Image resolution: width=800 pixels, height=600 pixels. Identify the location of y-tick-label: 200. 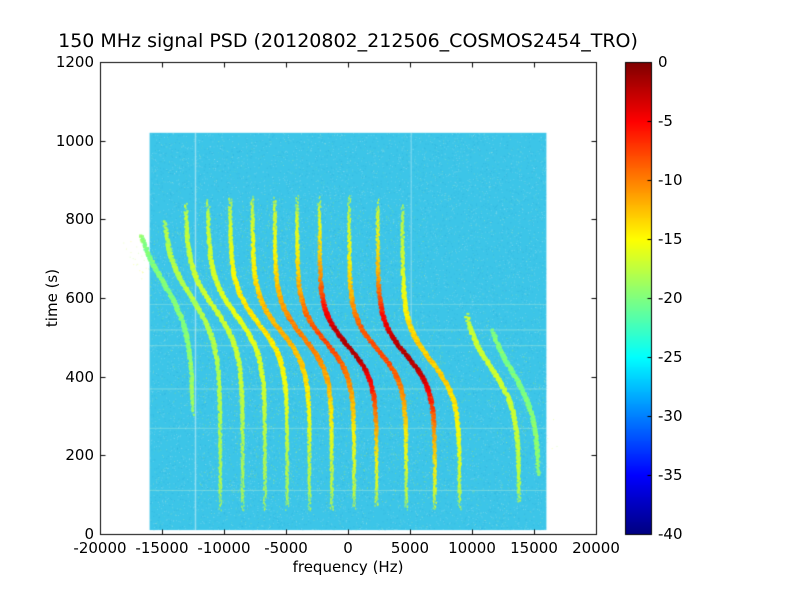
(79, 455).